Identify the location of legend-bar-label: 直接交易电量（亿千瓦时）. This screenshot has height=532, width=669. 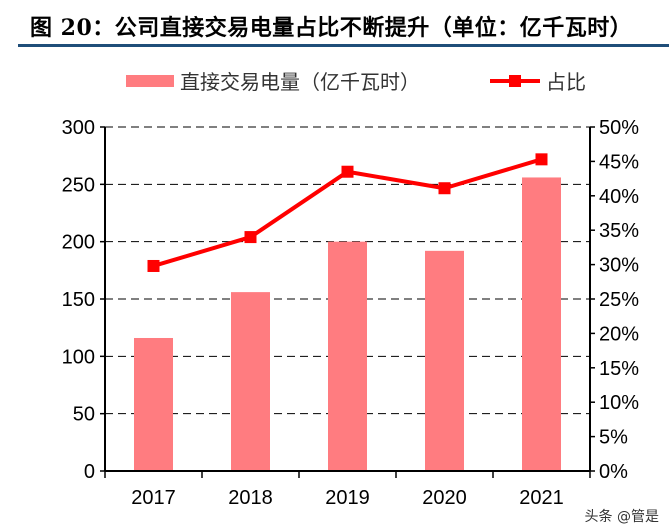
(300, 82).